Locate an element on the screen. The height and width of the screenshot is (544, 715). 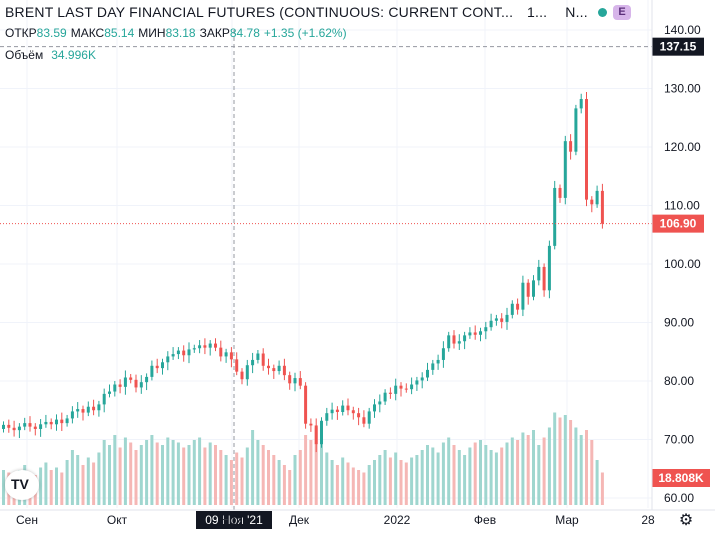
volume-legend: Объём 34.996K is located at coordinates (50, 55).